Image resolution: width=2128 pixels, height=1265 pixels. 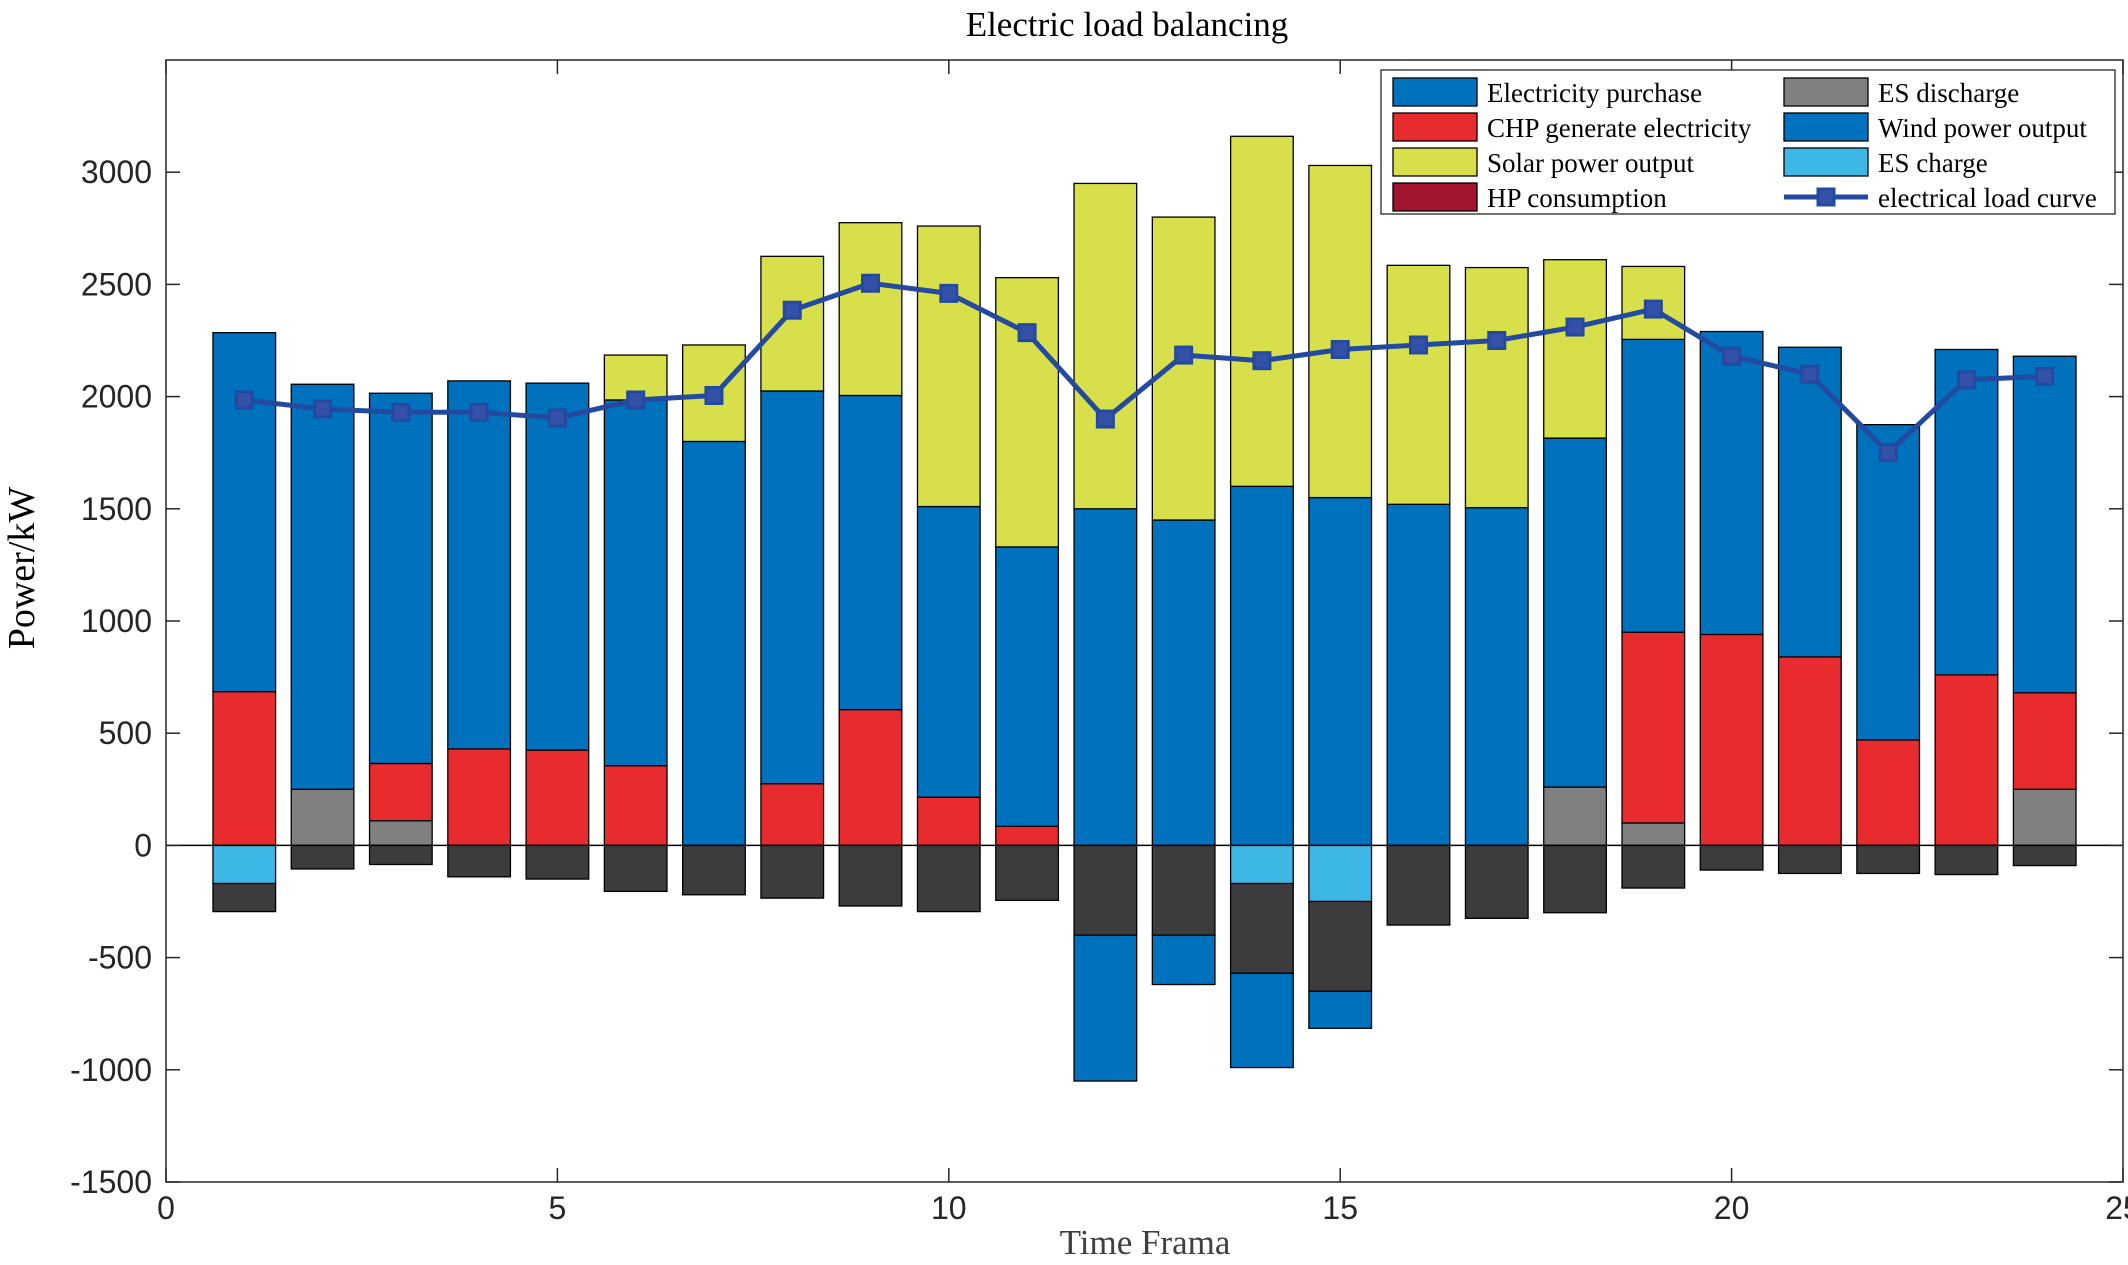 What do you see at coordinates (1127, 24) in the screenshot?
I see `chart-title: Electric load balancing` at bounding box center [1127, 24].